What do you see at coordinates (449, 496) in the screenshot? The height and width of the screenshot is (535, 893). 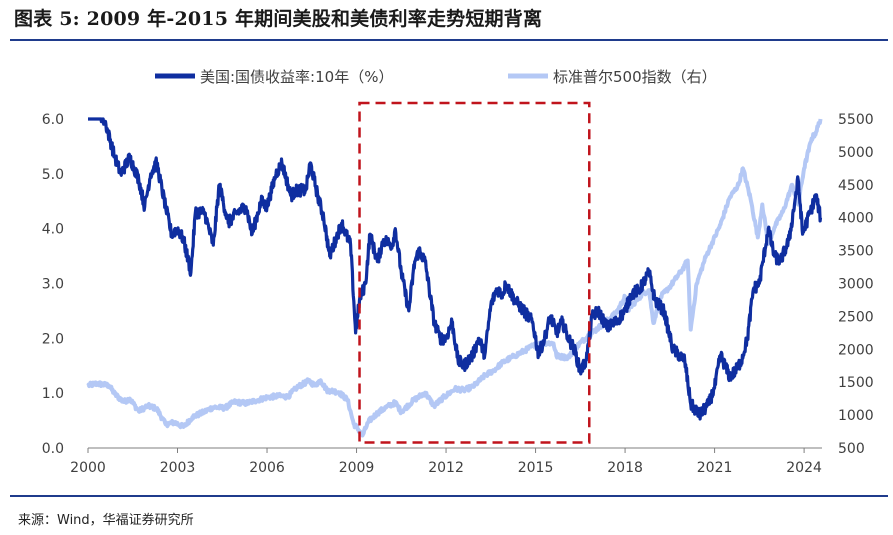 I see `footer-divider` at bounding box center [449, 496].